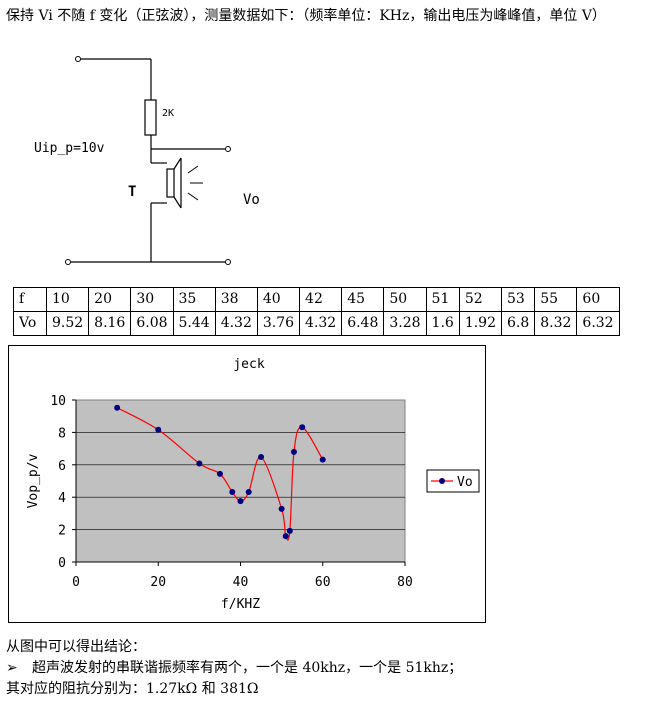  I want to click on y-tick-label: 2, so click(62, 531).